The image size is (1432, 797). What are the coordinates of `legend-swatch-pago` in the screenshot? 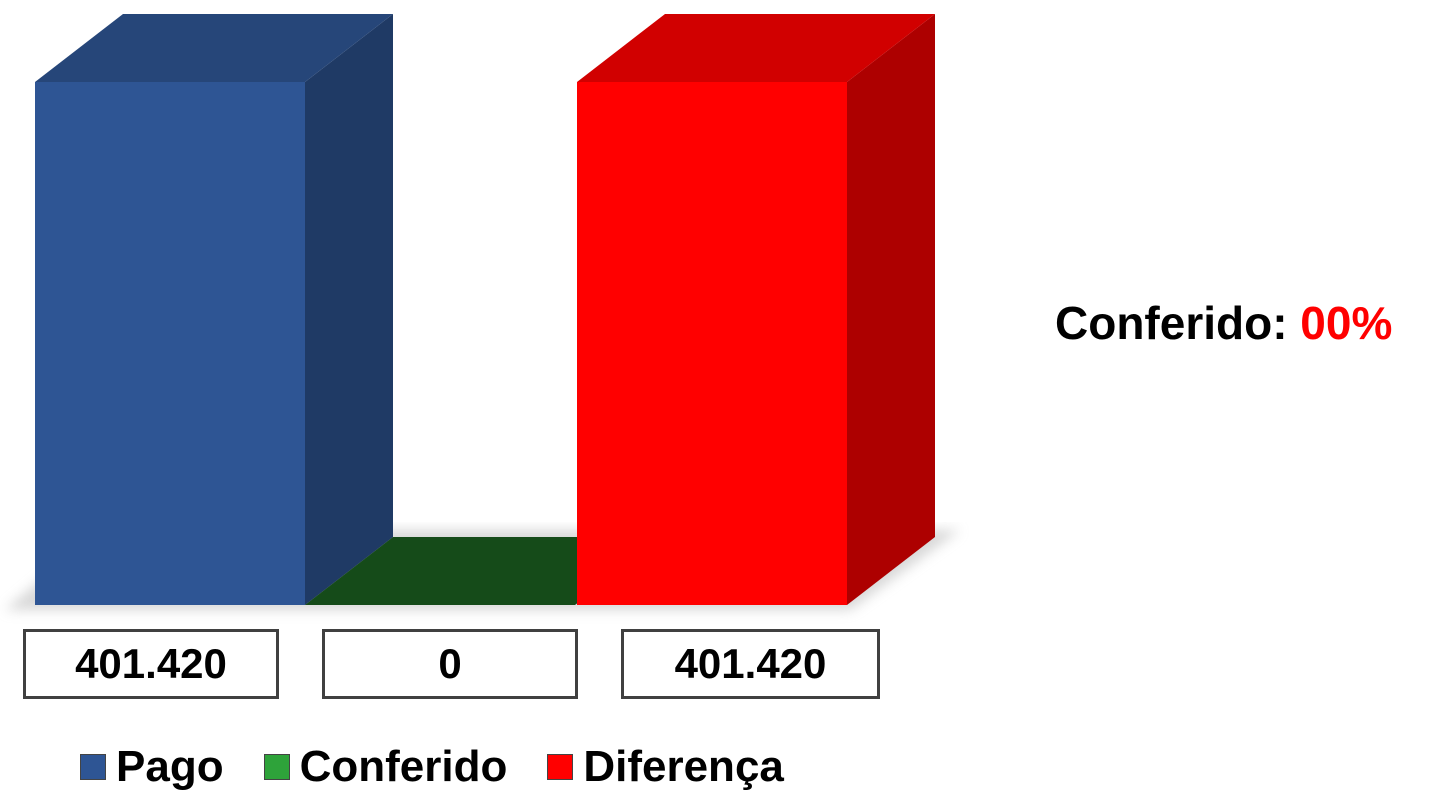 It's located at (93, 767).